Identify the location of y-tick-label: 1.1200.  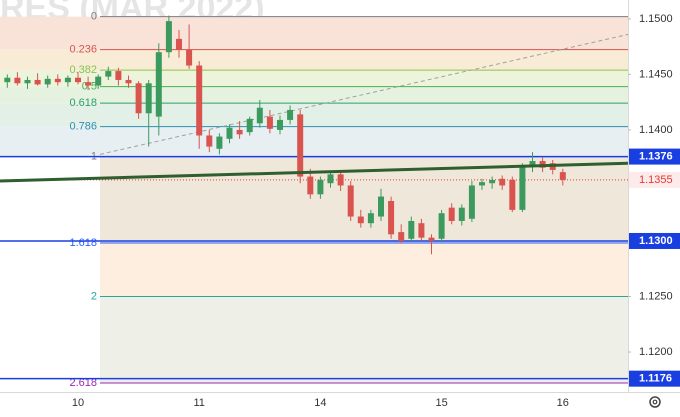
(656, 352).